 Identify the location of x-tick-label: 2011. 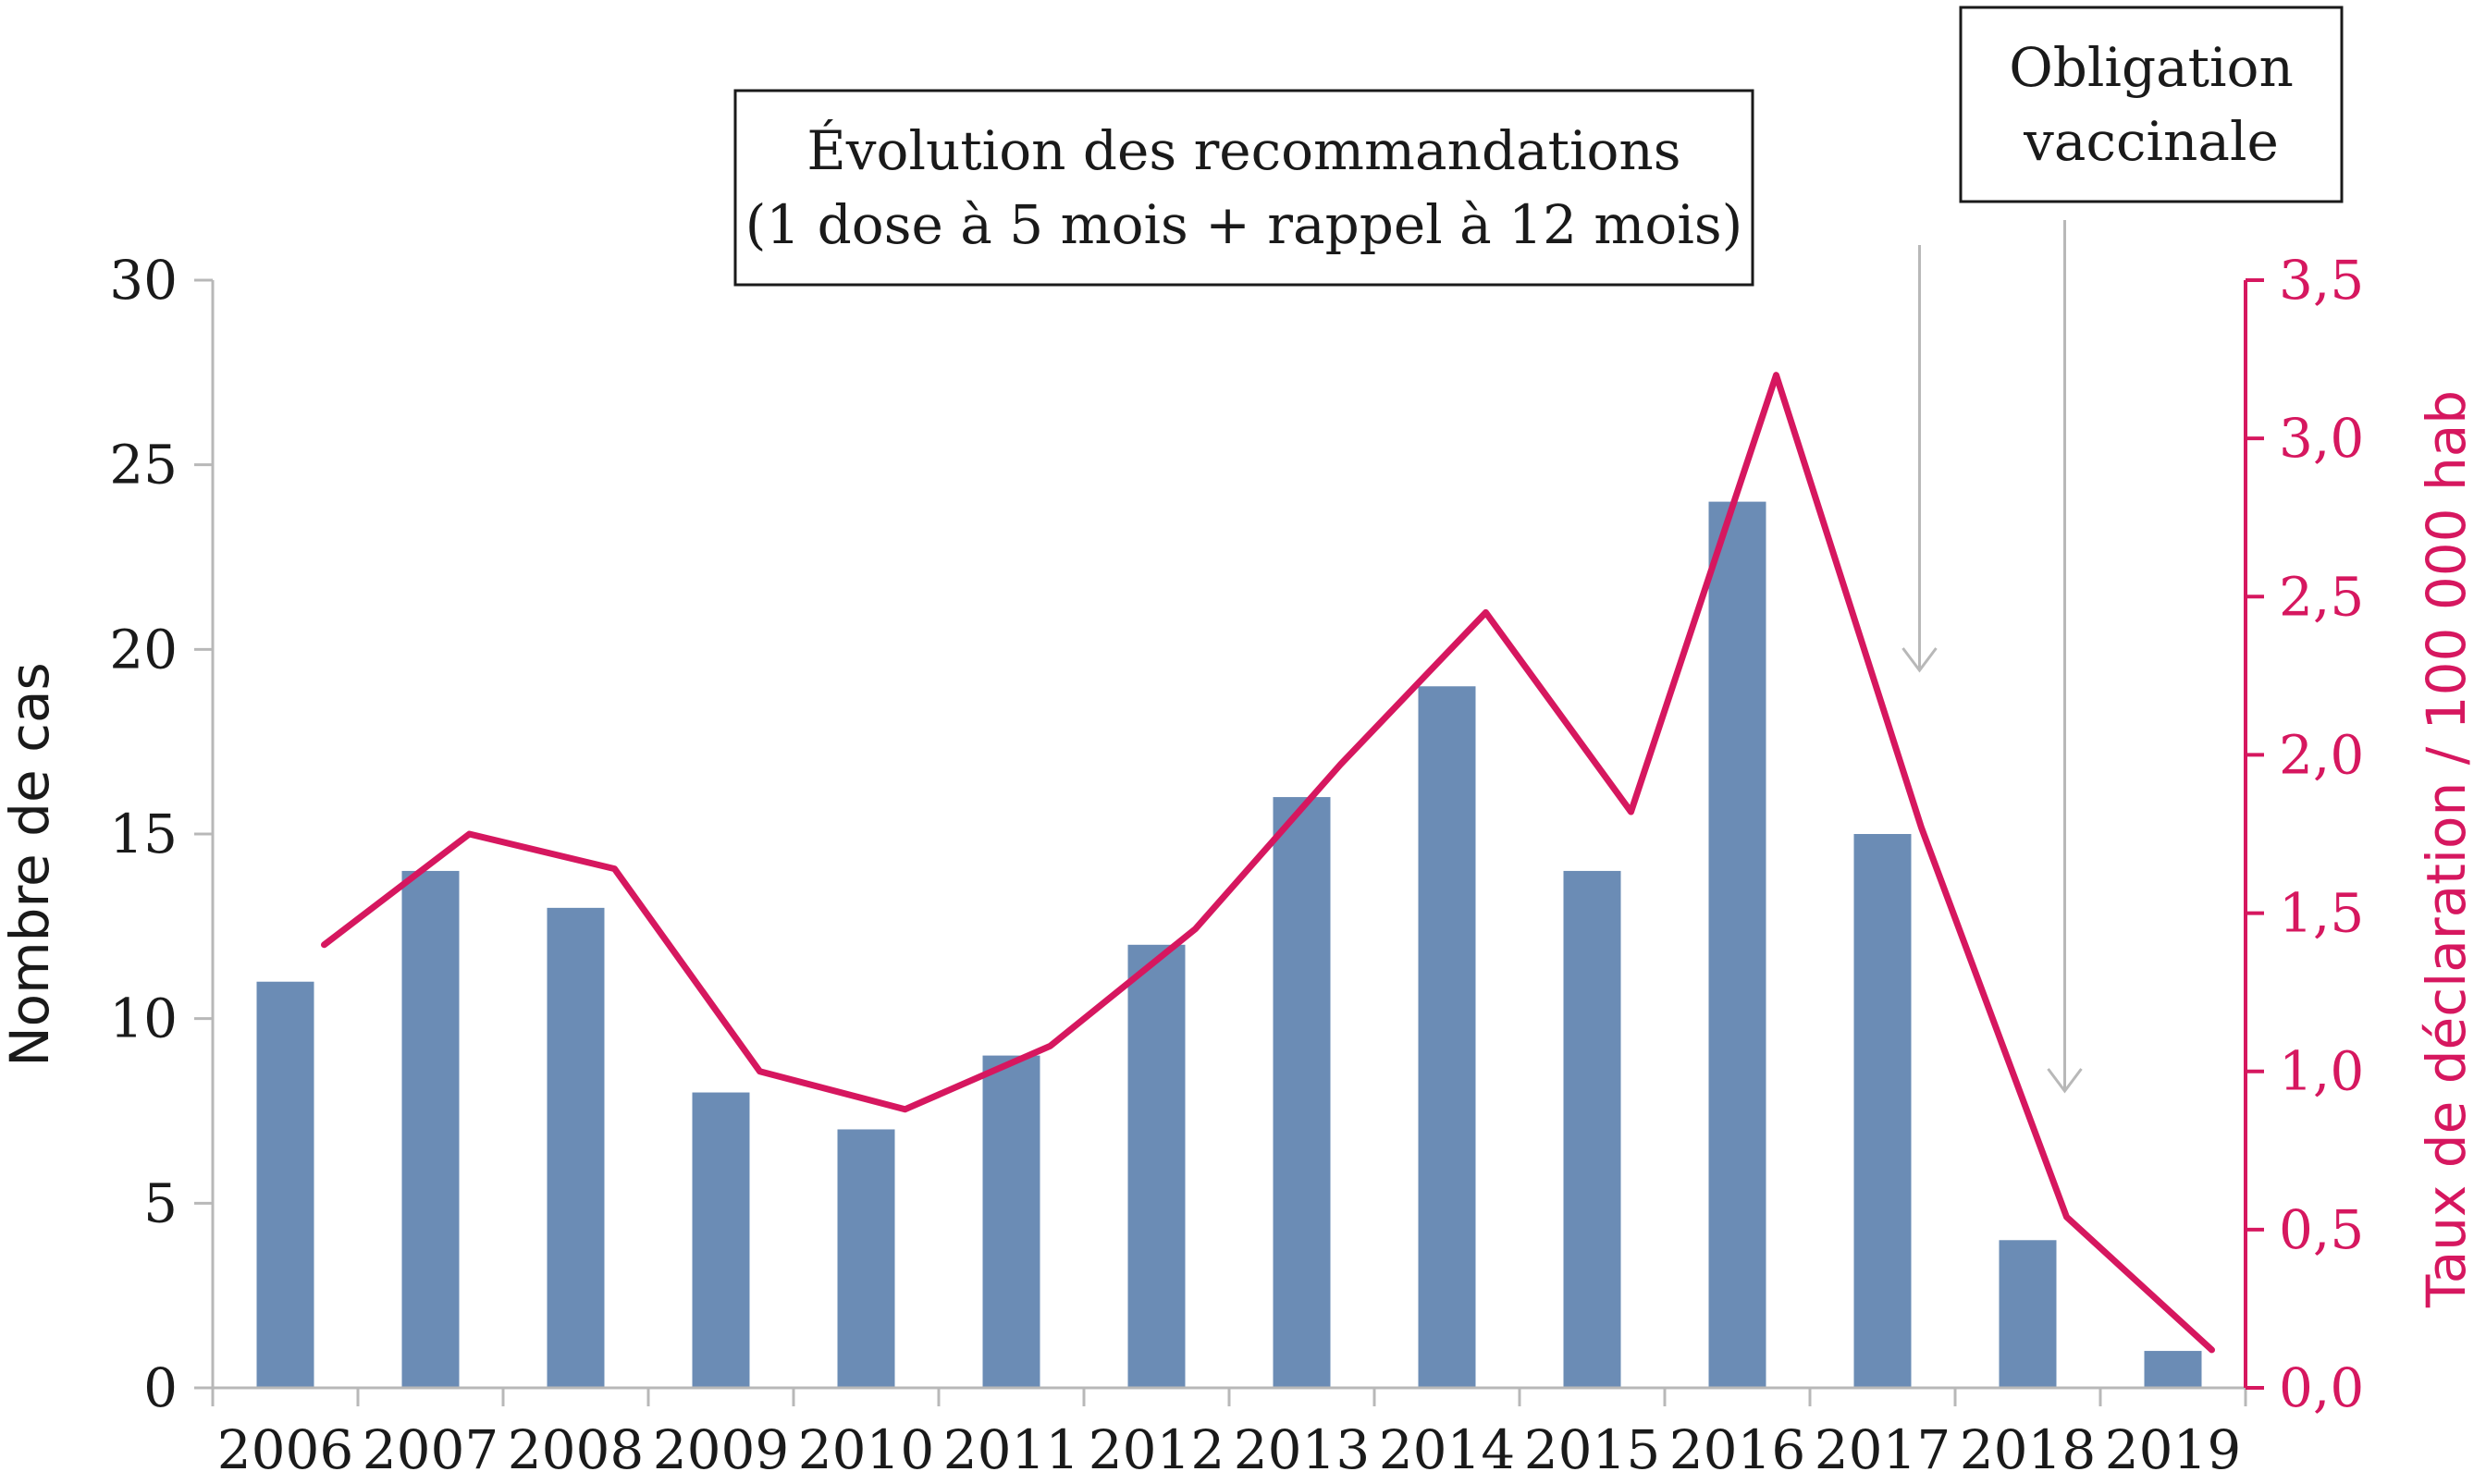
(1011, 1449).